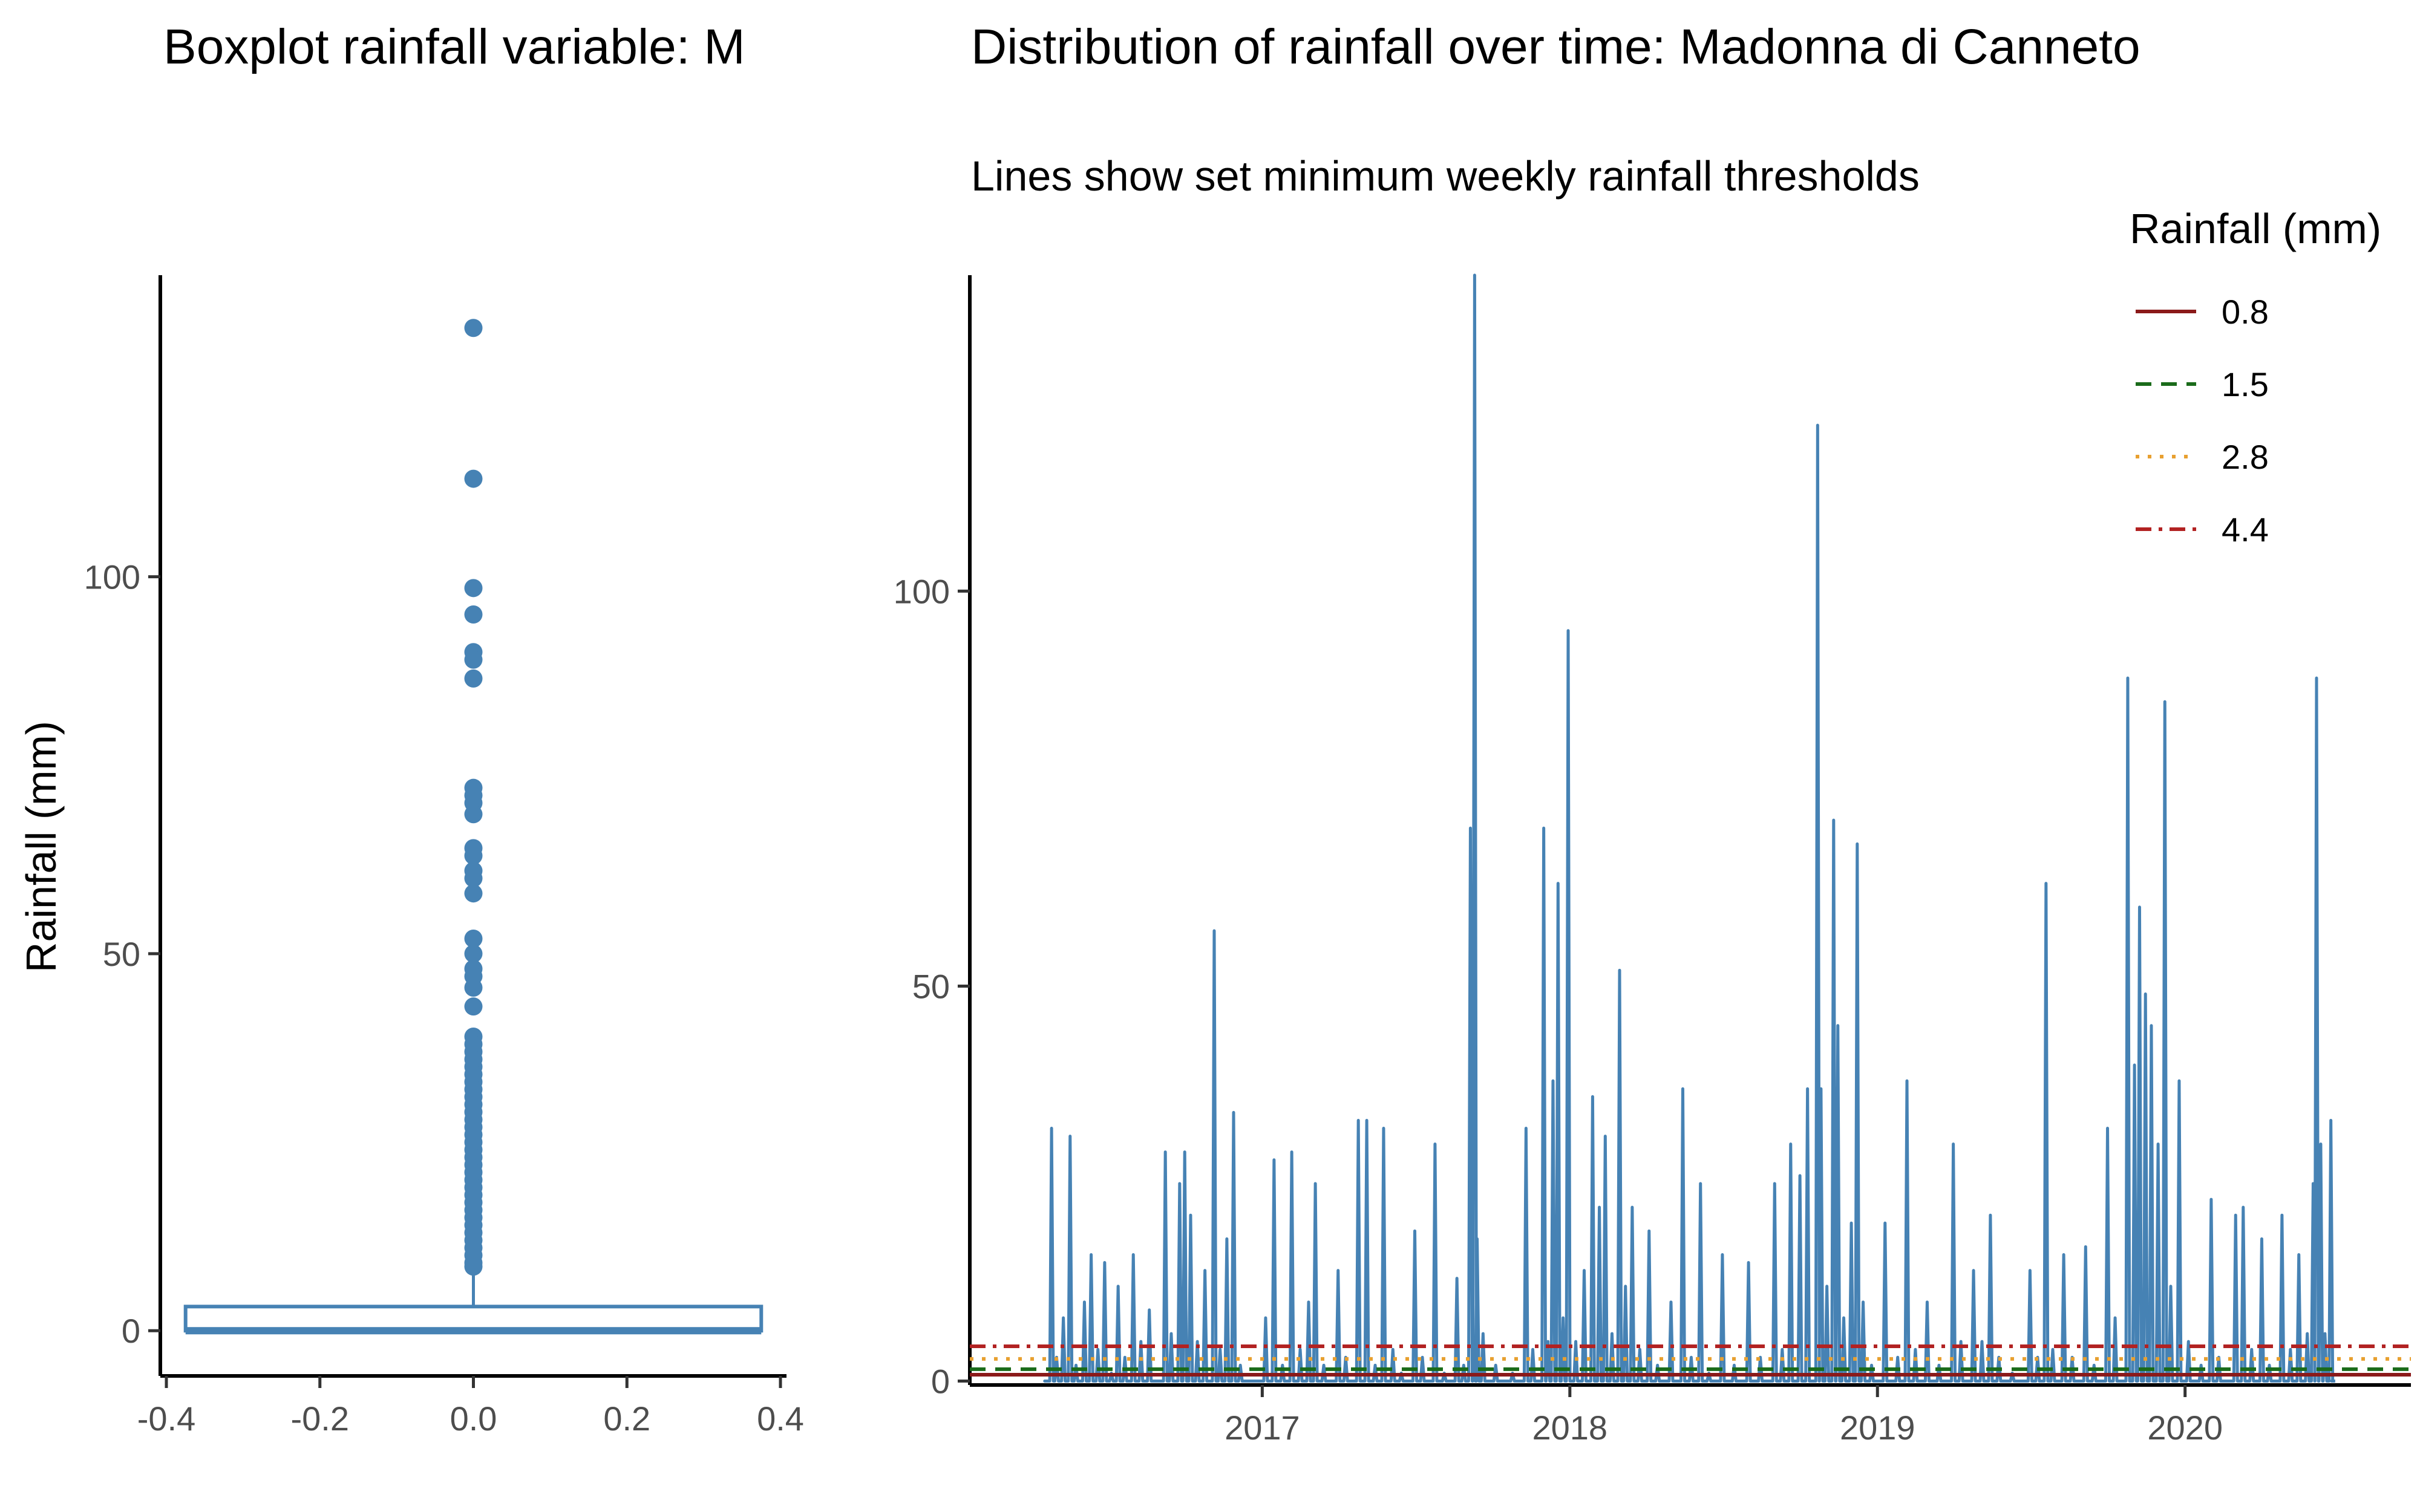  What do you see at coordinates (1570, 1428) in the screenshot?
I see `timeseries-x-tick-label: 2018` at bounding box center [1570, 1428].